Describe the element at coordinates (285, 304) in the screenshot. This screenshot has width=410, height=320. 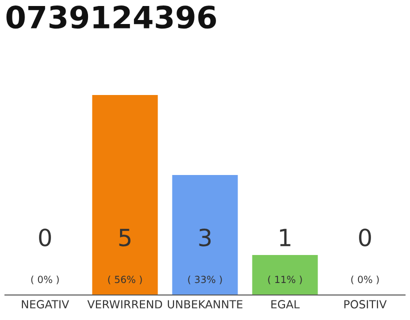
I see `x-tick-label: EGAL` at that location.